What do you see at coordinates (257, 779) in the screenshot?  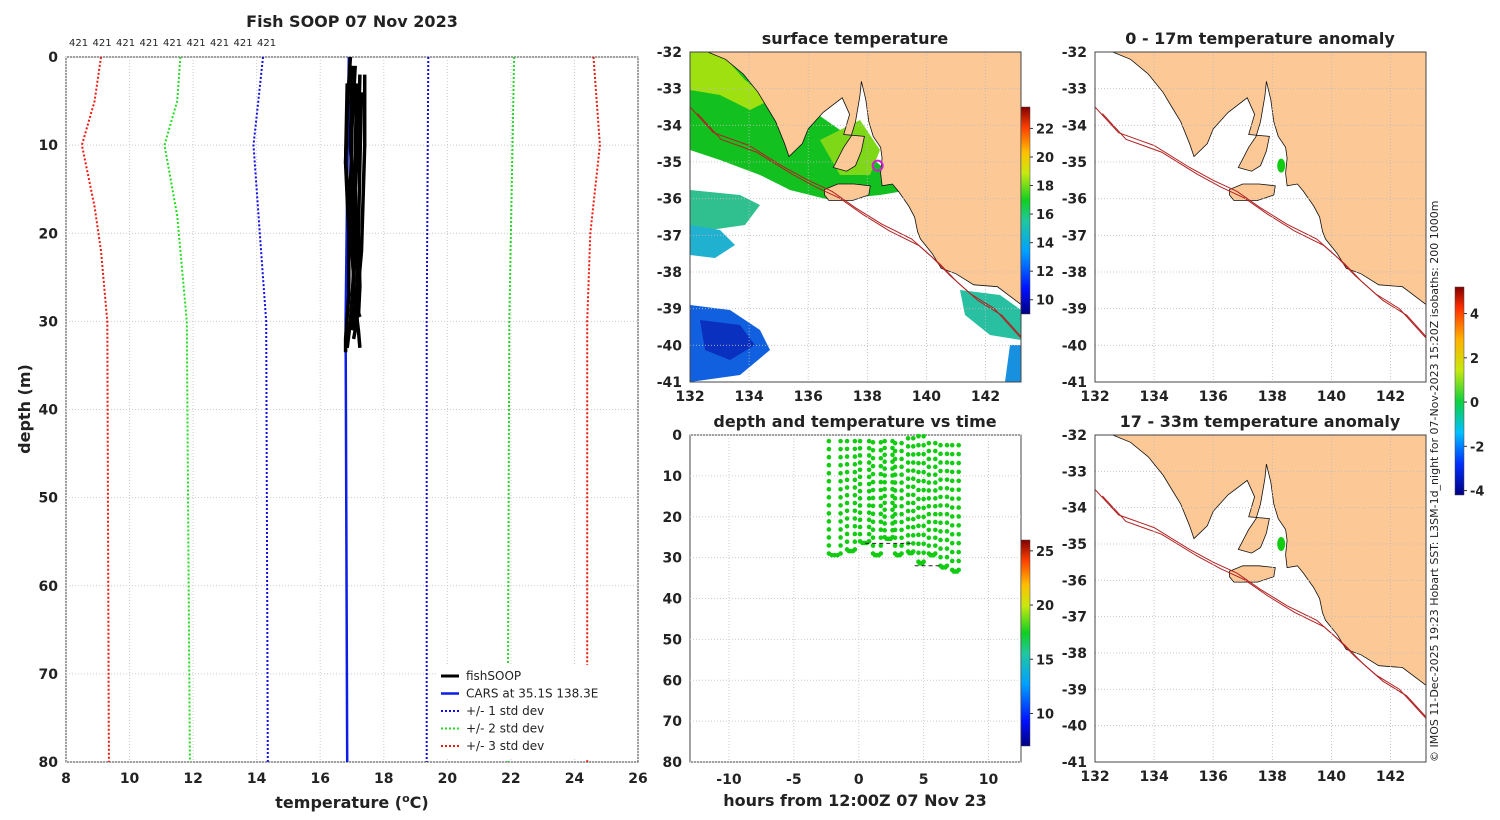 I see `x-tick-label: 14` at bounding box center [257, 779].